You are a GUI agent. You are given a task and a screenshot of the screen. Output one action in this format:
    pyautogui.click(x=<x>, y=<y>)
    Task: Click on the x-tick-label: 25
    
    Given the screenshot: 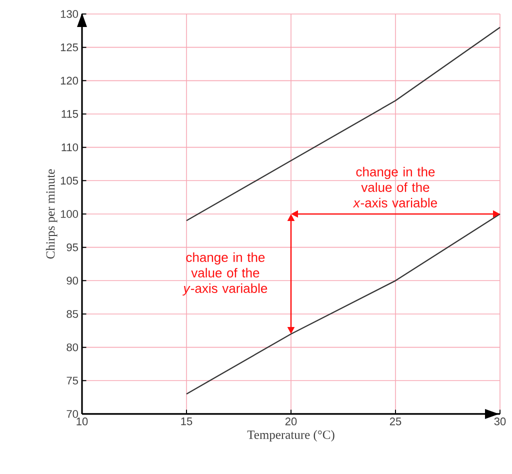 What is the action you would take?
    pyautogui.click(x=396, y=422)
    